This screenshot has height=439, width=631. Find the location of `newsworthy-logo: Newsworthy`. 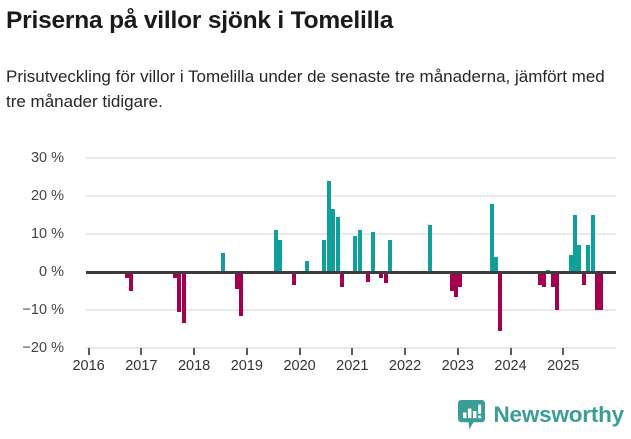

newsworthy-logo: Newsworthy is located at coordinates (541, 415).